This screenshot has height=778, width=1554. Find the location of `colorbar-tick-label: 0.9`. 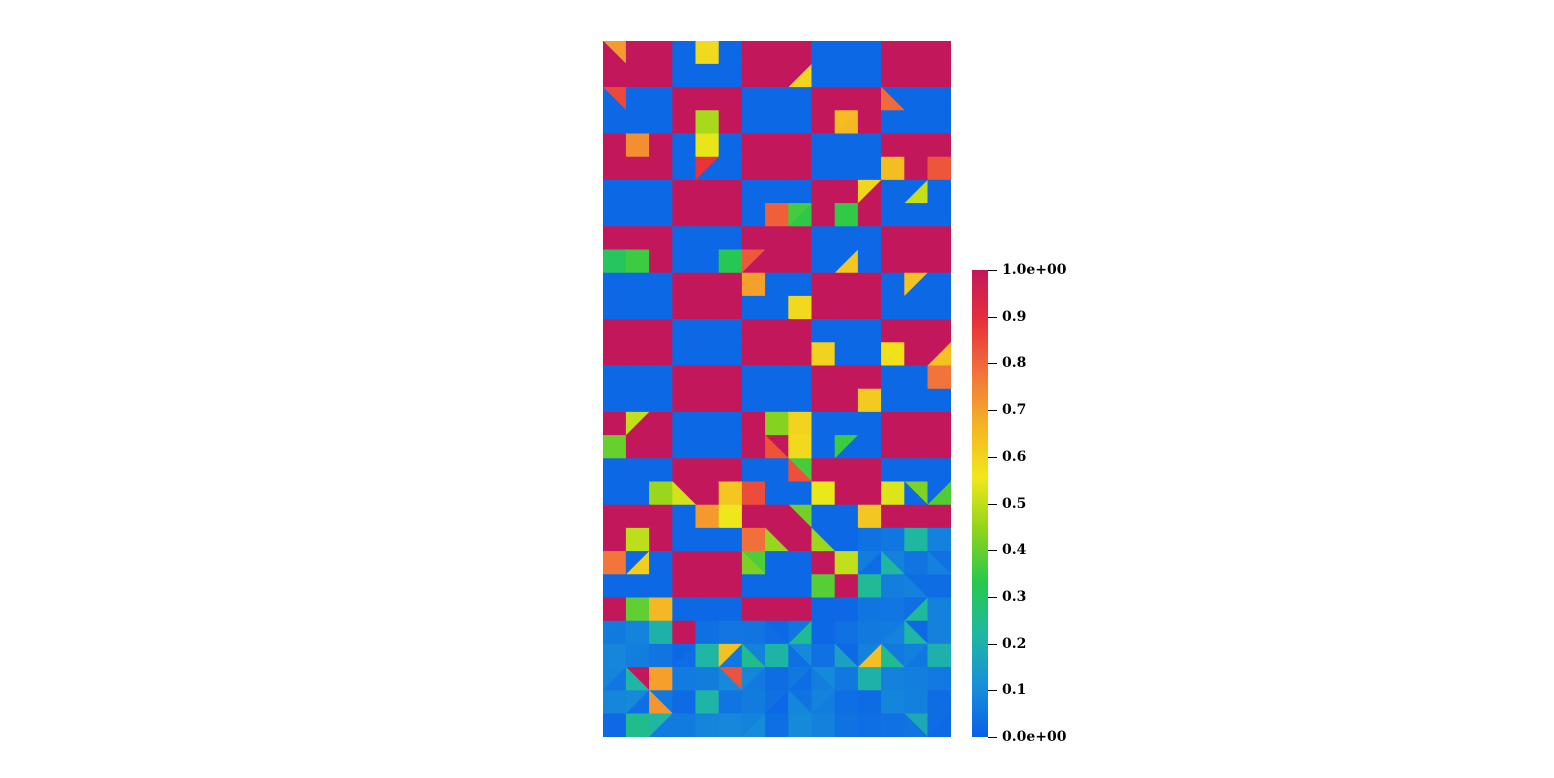

colorbar-tick-label: 0.9 is located at coordinates (1014, 316).